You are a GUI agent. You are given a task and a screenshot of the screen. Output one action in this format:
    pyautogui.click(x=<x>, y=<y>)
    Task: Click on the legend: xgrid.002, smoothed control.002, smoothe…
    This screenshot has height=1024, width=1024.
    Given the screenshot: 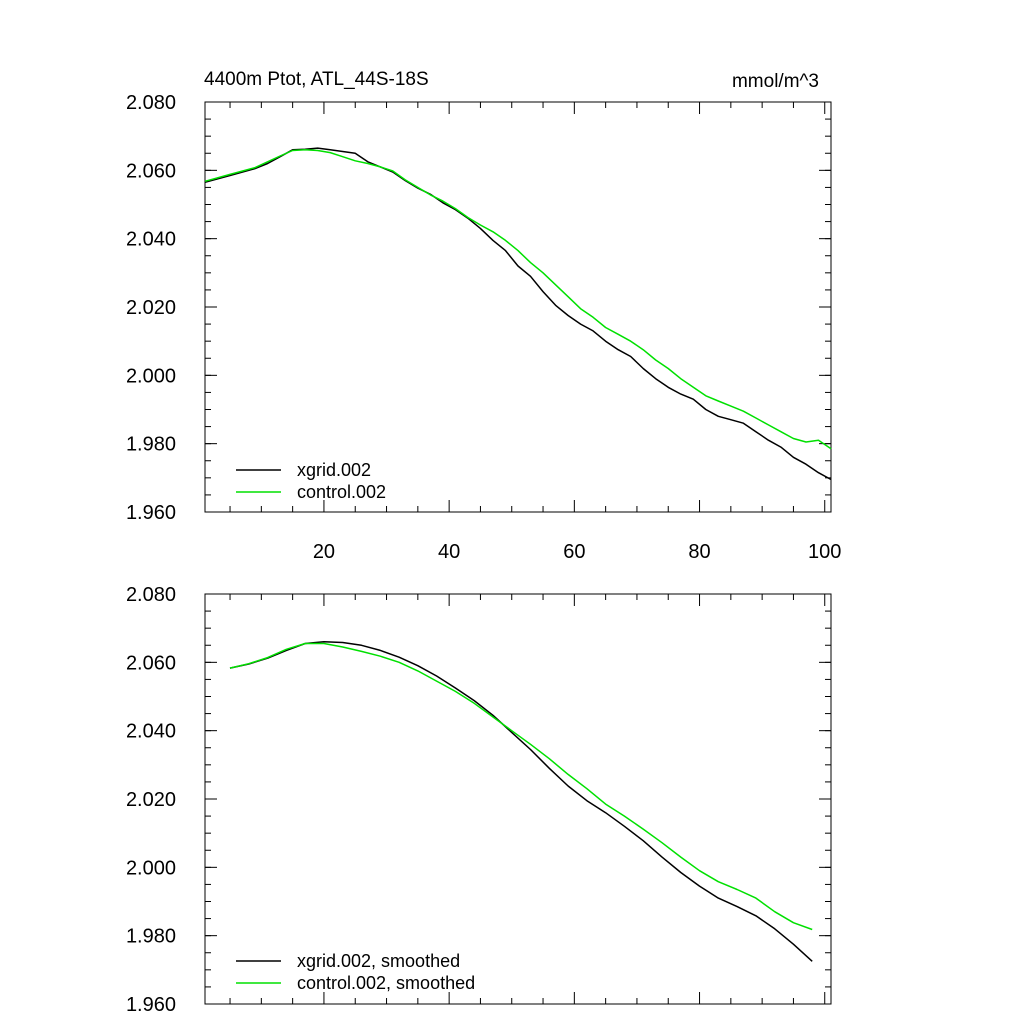 What is the action you would take?
    pyautogui.click(x=355, y=972)
    